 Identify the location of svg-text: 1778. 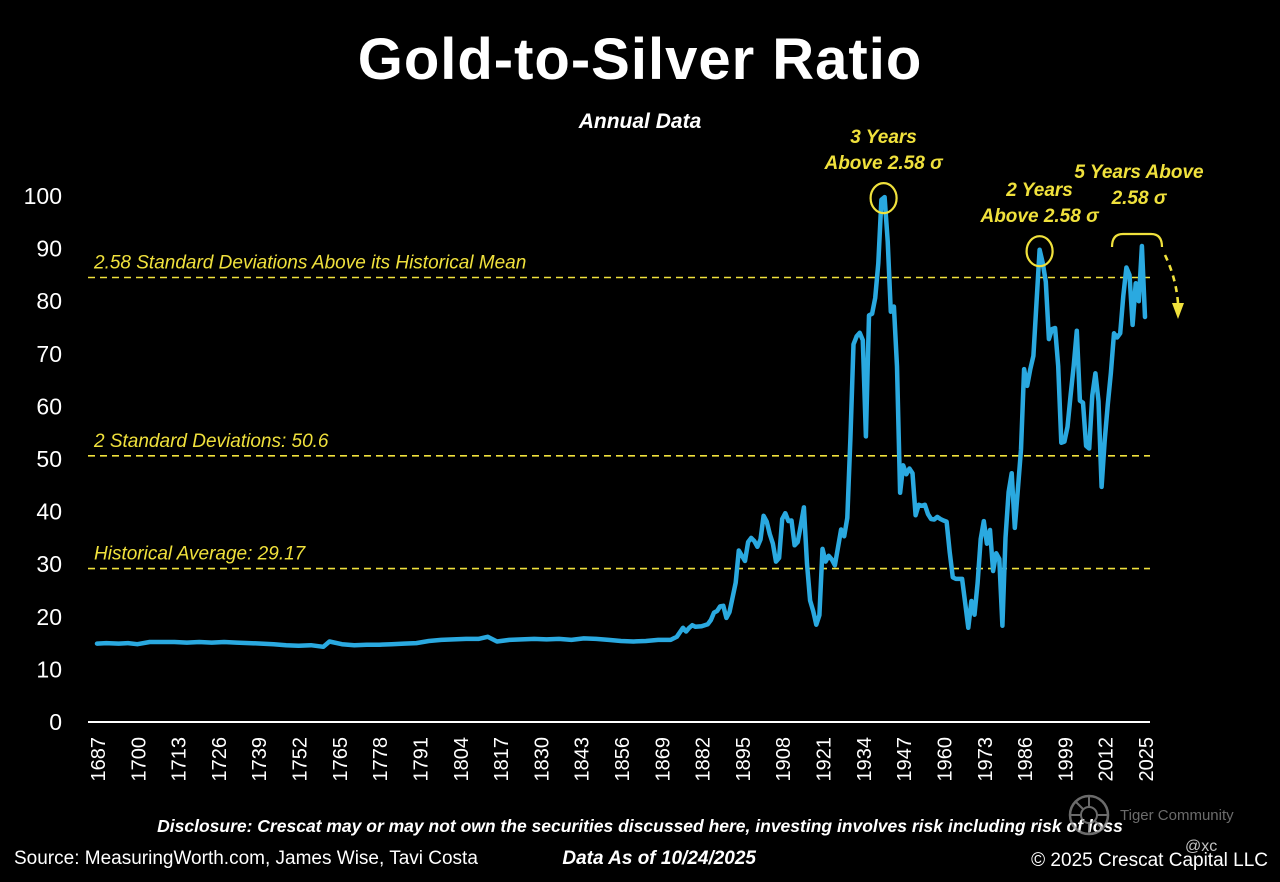
(381, 759).